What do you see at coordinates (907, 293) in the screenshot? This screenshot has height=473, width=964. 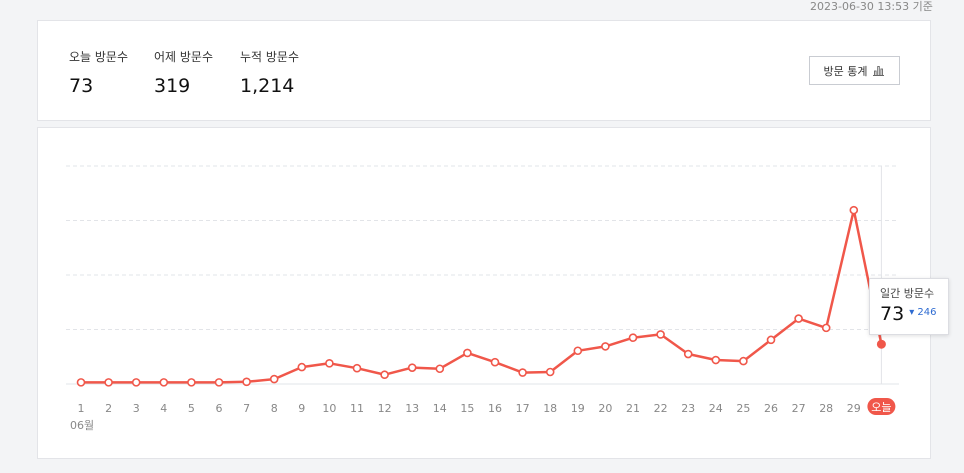 I see `tooltip-label: 일간 방문수` at bounding box center [907, 293].